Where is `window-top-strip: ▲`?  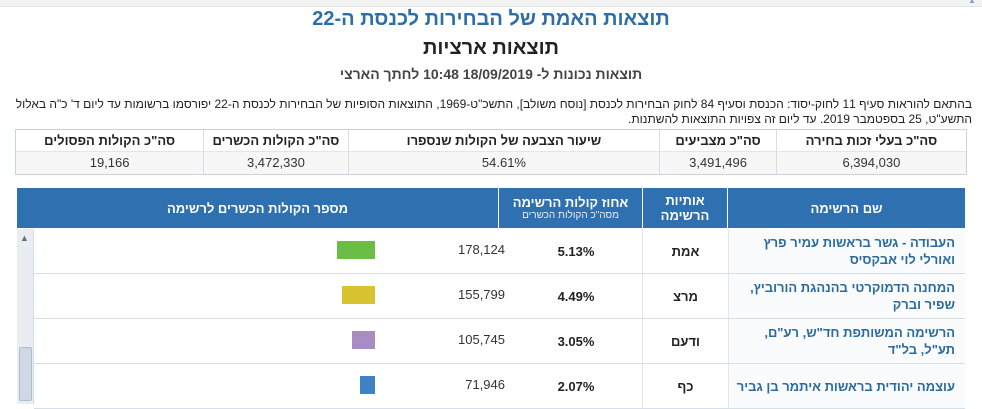 window-top-strip: ▲ is located at coordinates (491, 3).